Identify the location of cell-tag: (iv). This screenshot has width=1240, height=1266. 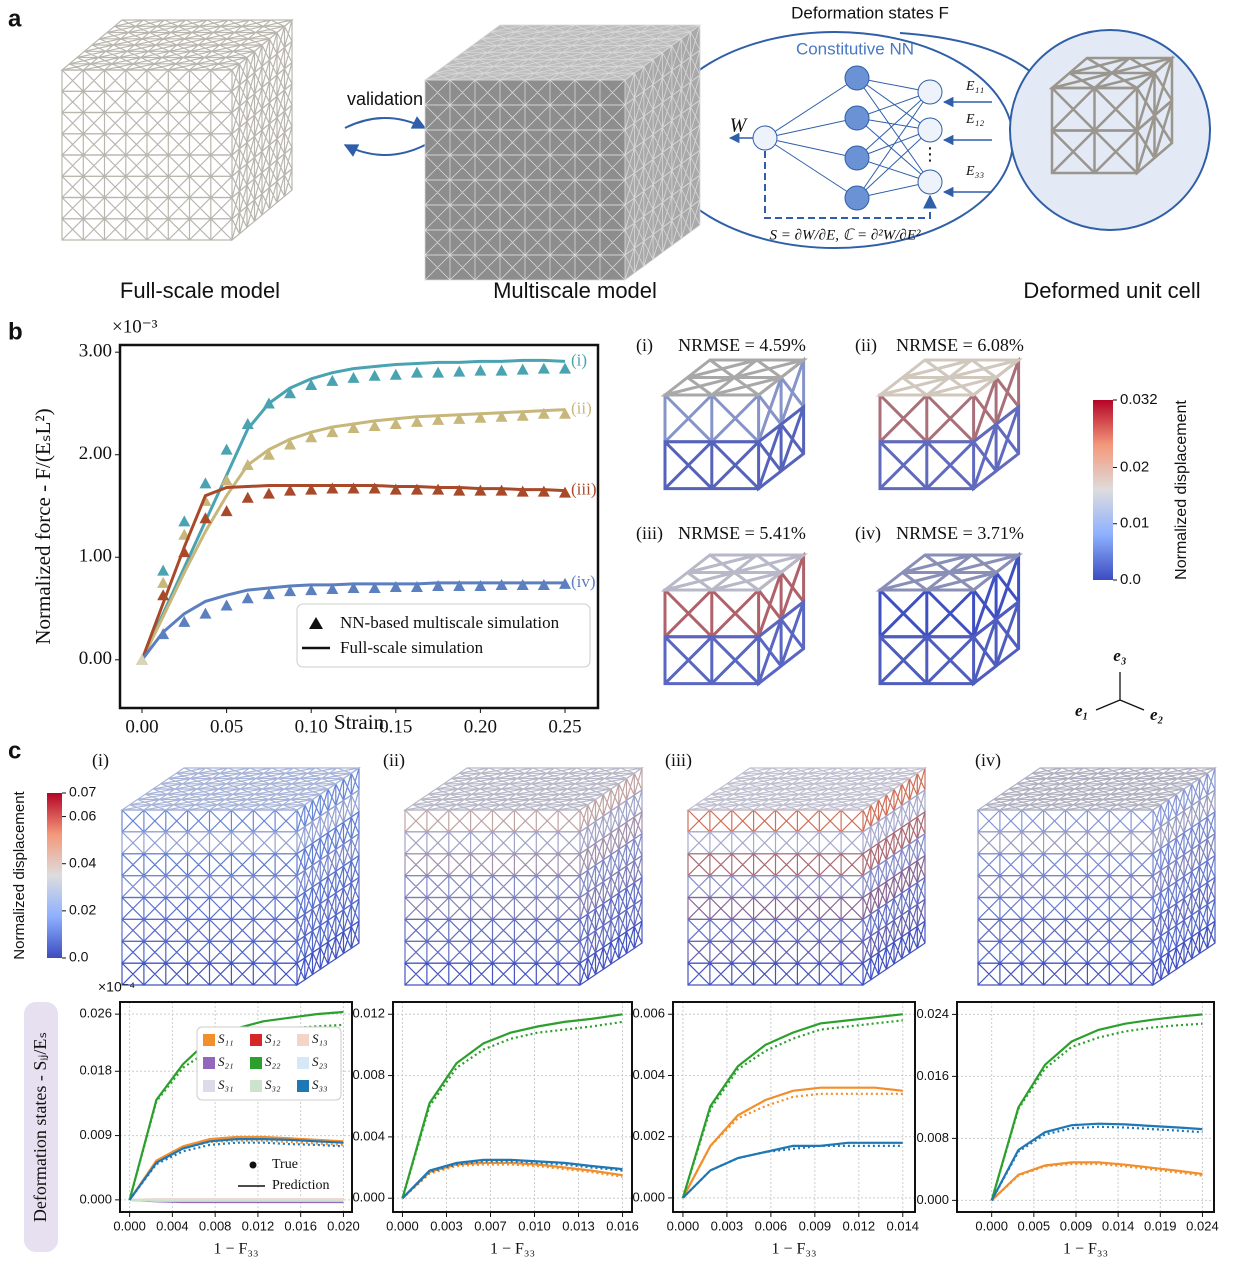
(868, 533).